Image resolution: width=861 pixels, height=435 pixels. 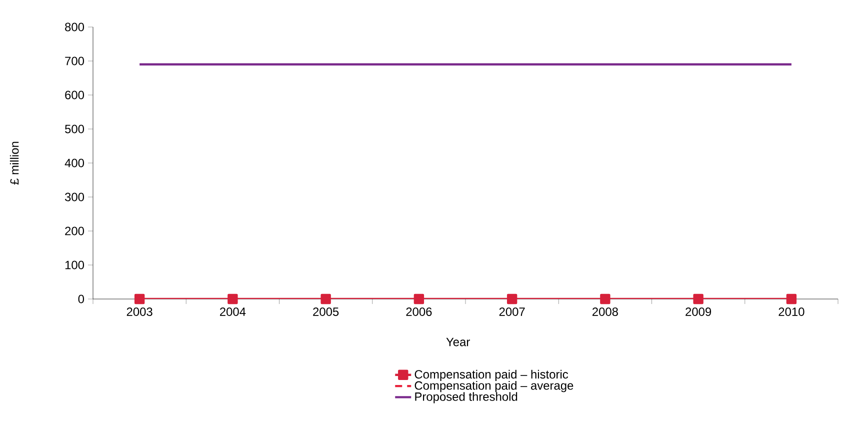 What do you see at coordinates (74, 231) in the screenshot?
I see `y-tick-label: 200` at bounding box center [74, 231].